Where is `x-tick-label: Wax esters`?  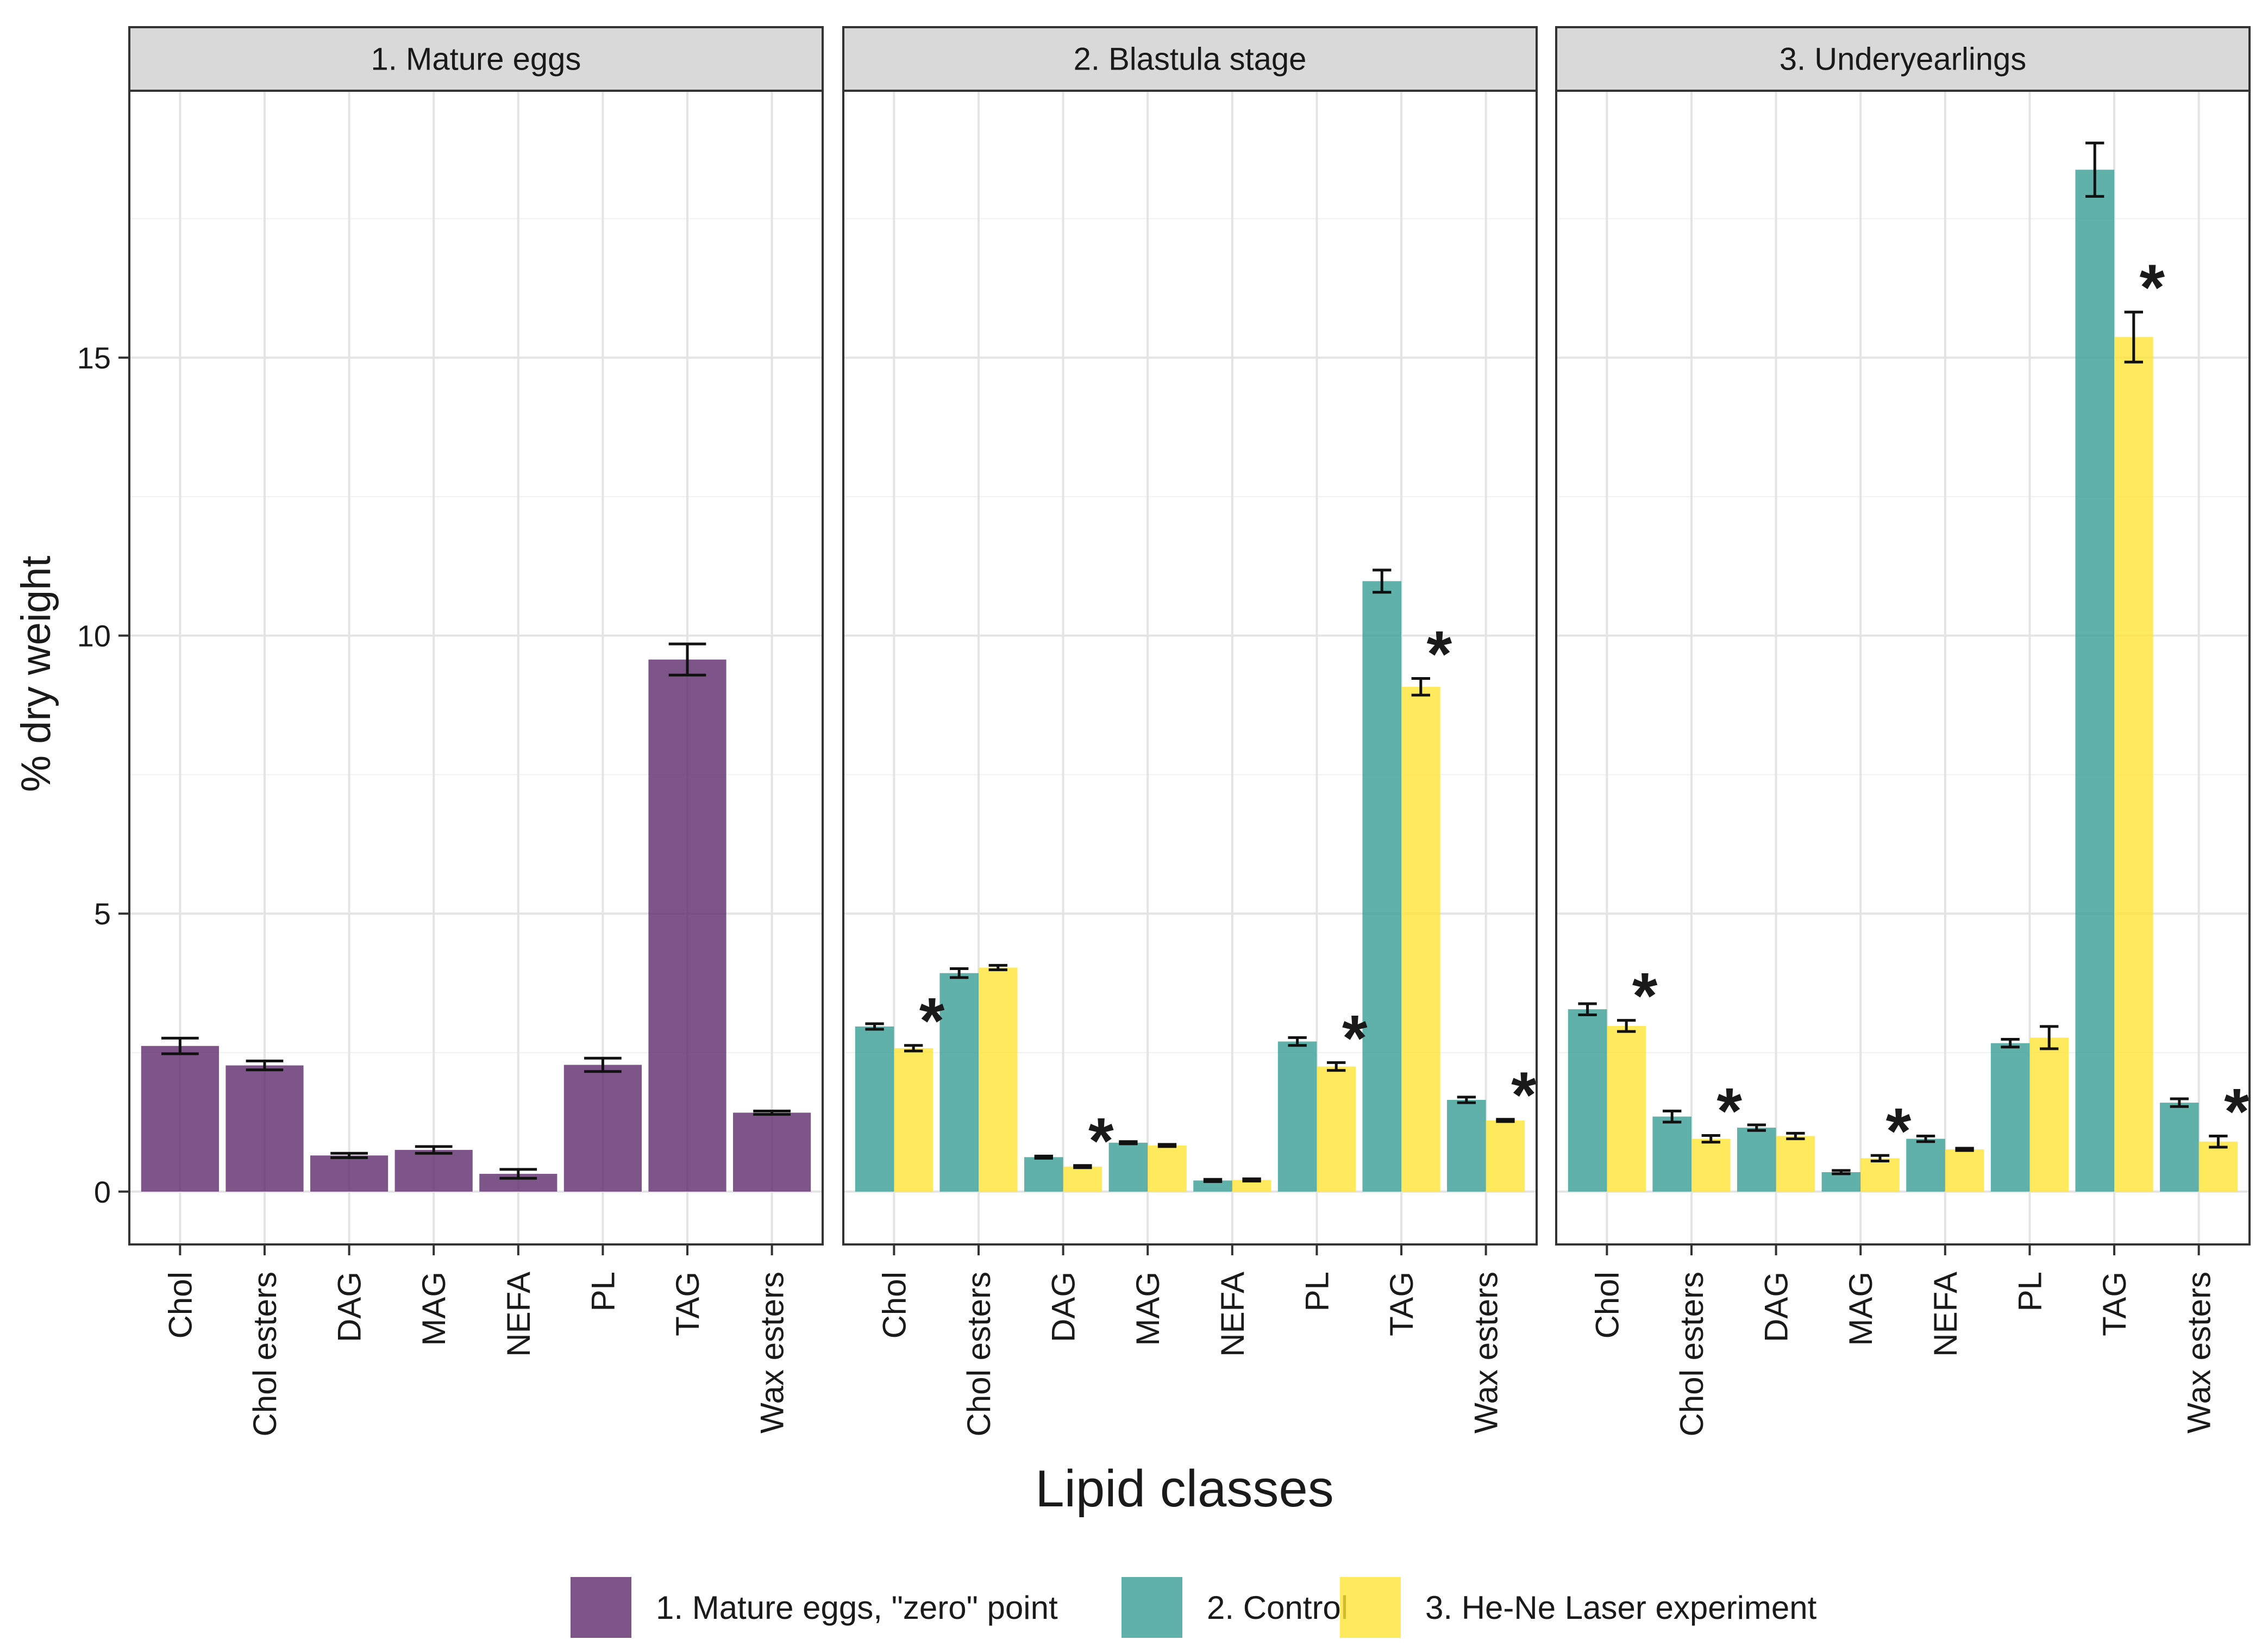
x-tick-label: Wax esters is located at coordinates (2199, 1353).